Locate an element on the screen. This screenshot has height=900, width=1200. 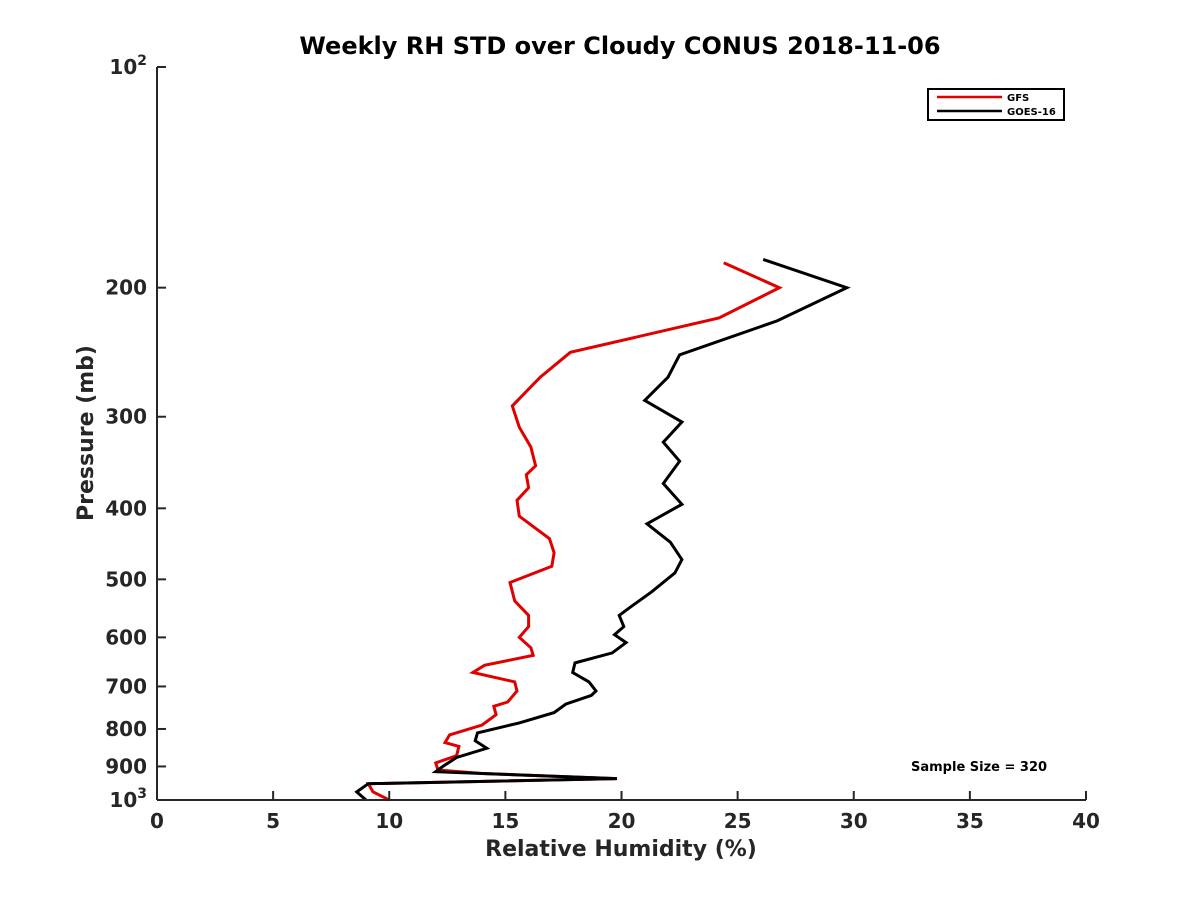
legend-box is located at coordinates (996, 104).